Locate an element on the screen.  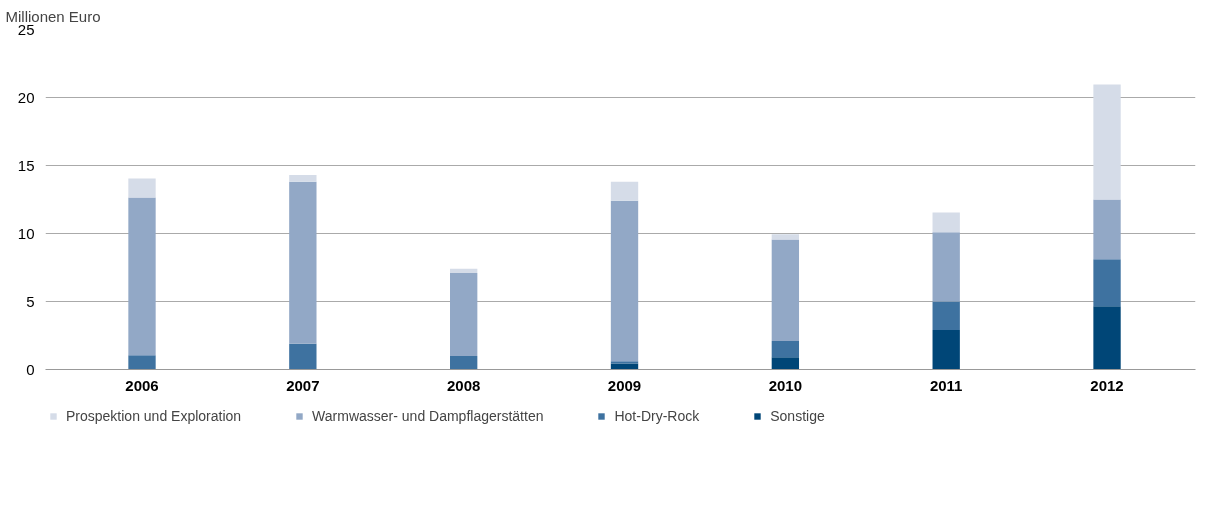
x-tick-label: 2010 is located at coordinates (785, 385).